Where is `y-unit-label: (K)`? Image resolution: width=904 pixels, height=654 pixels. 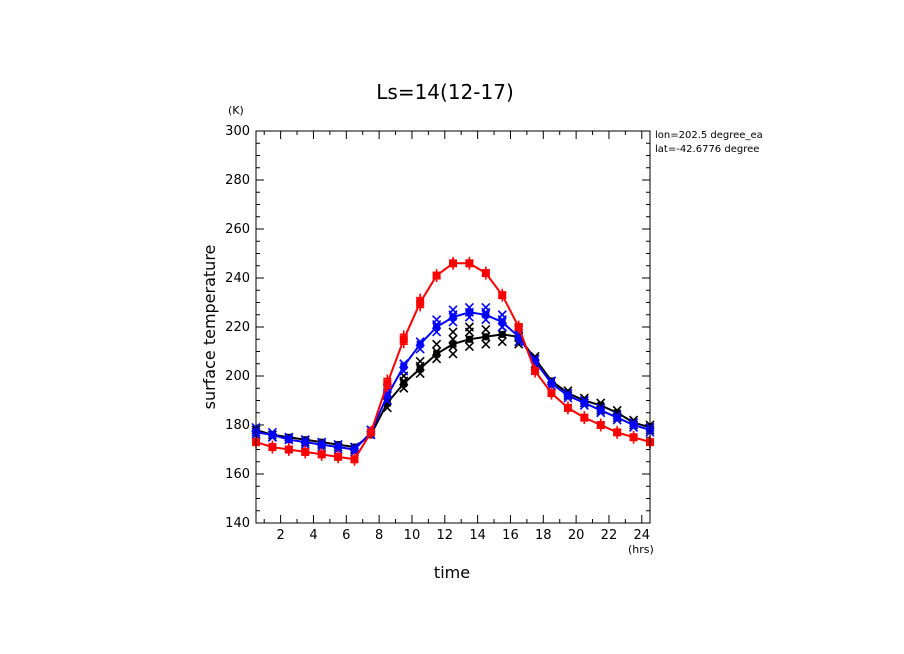 y-unit-label: (K) is located at coordinates (236, 110).